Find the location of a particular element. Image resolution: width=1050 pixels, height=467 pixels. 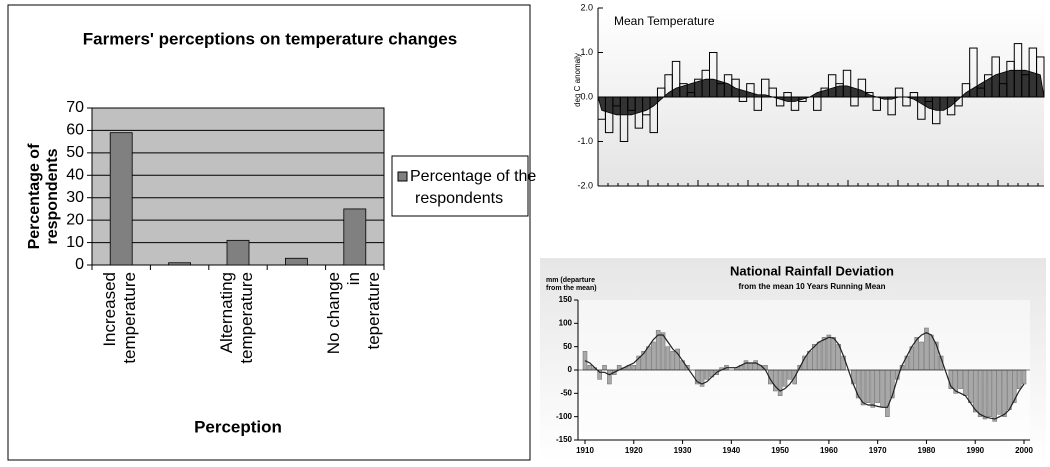

x-tick-label: 1980 is located at coordinates (927, 450).